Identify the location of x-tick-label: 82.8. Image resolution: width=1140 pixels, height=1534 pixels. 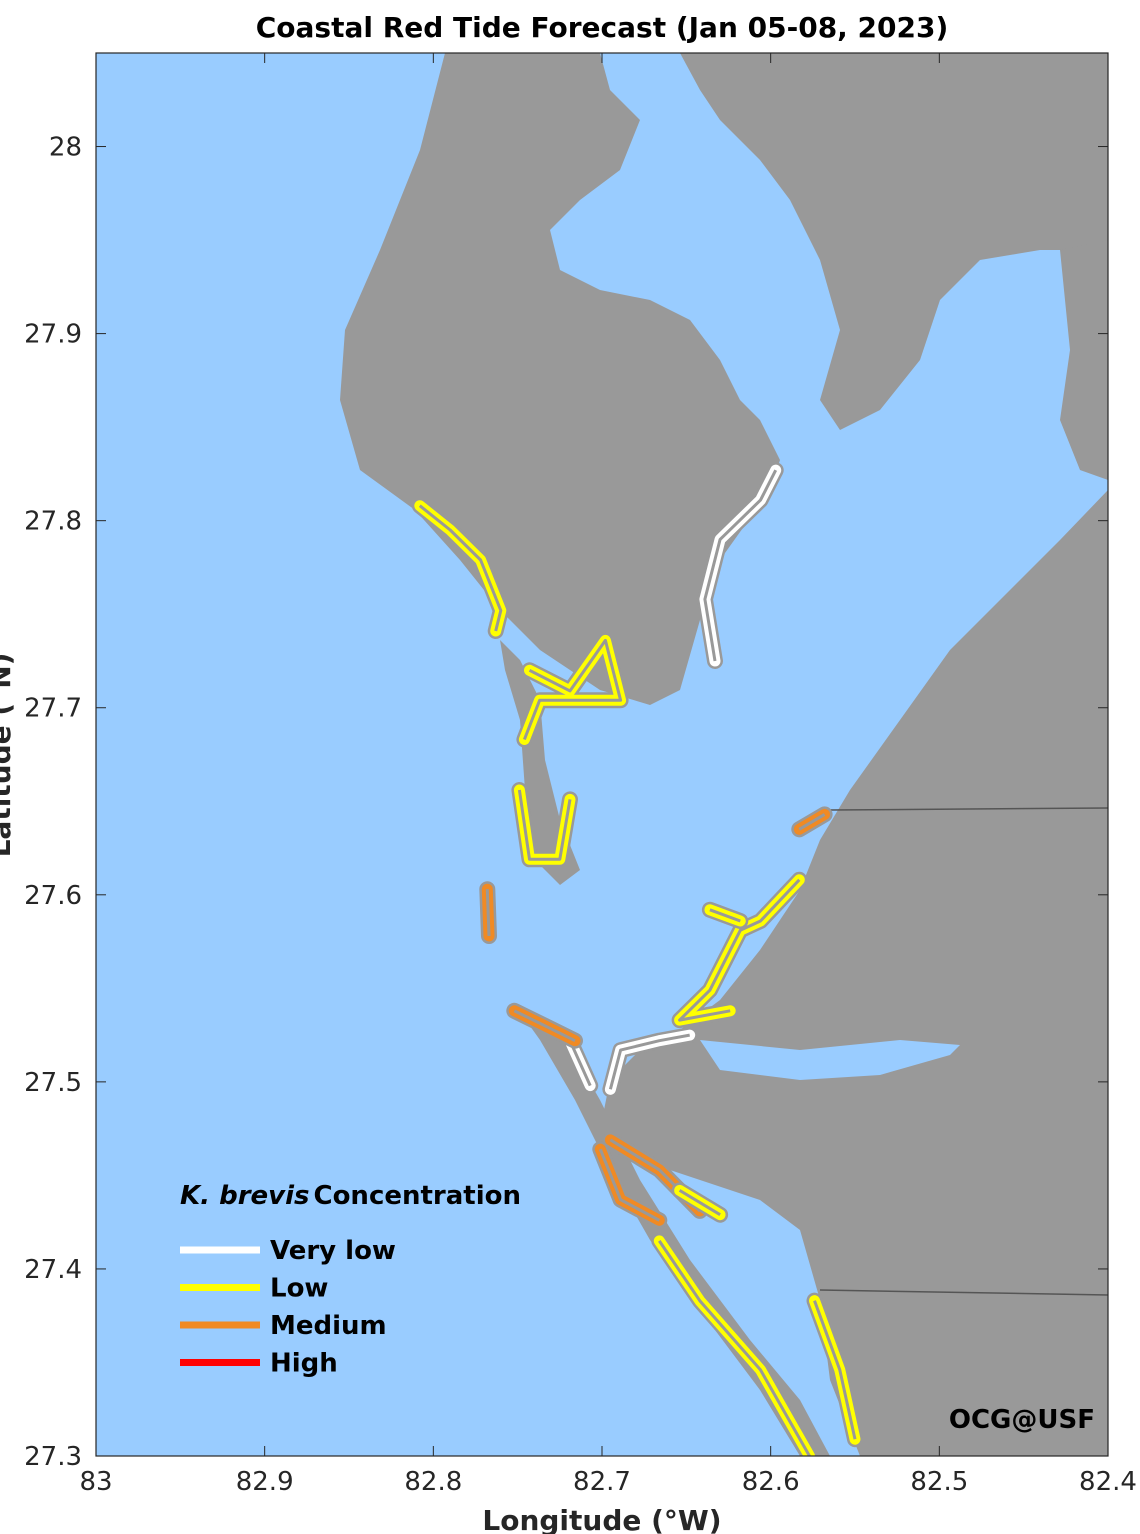
(433, 1482).